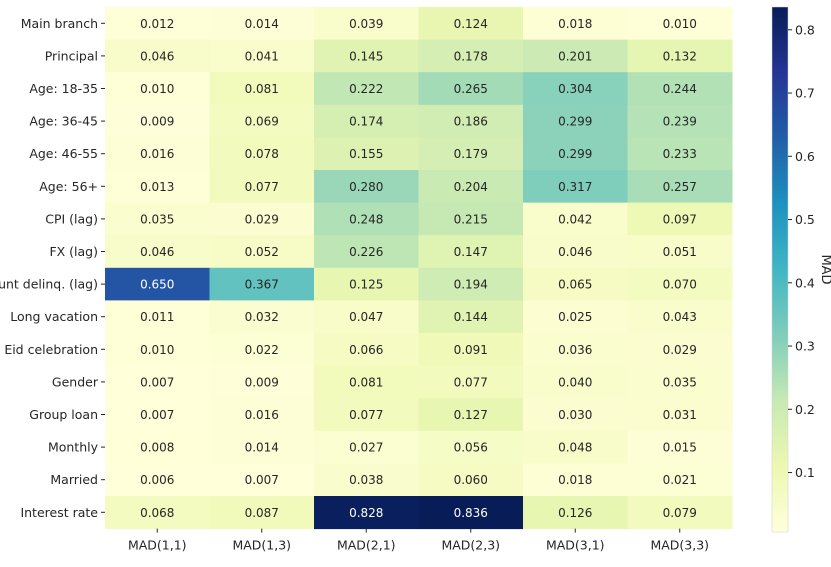  I want to click on row-label-count-delinq-lag: Count delinq. (lag), so click(49, 284).